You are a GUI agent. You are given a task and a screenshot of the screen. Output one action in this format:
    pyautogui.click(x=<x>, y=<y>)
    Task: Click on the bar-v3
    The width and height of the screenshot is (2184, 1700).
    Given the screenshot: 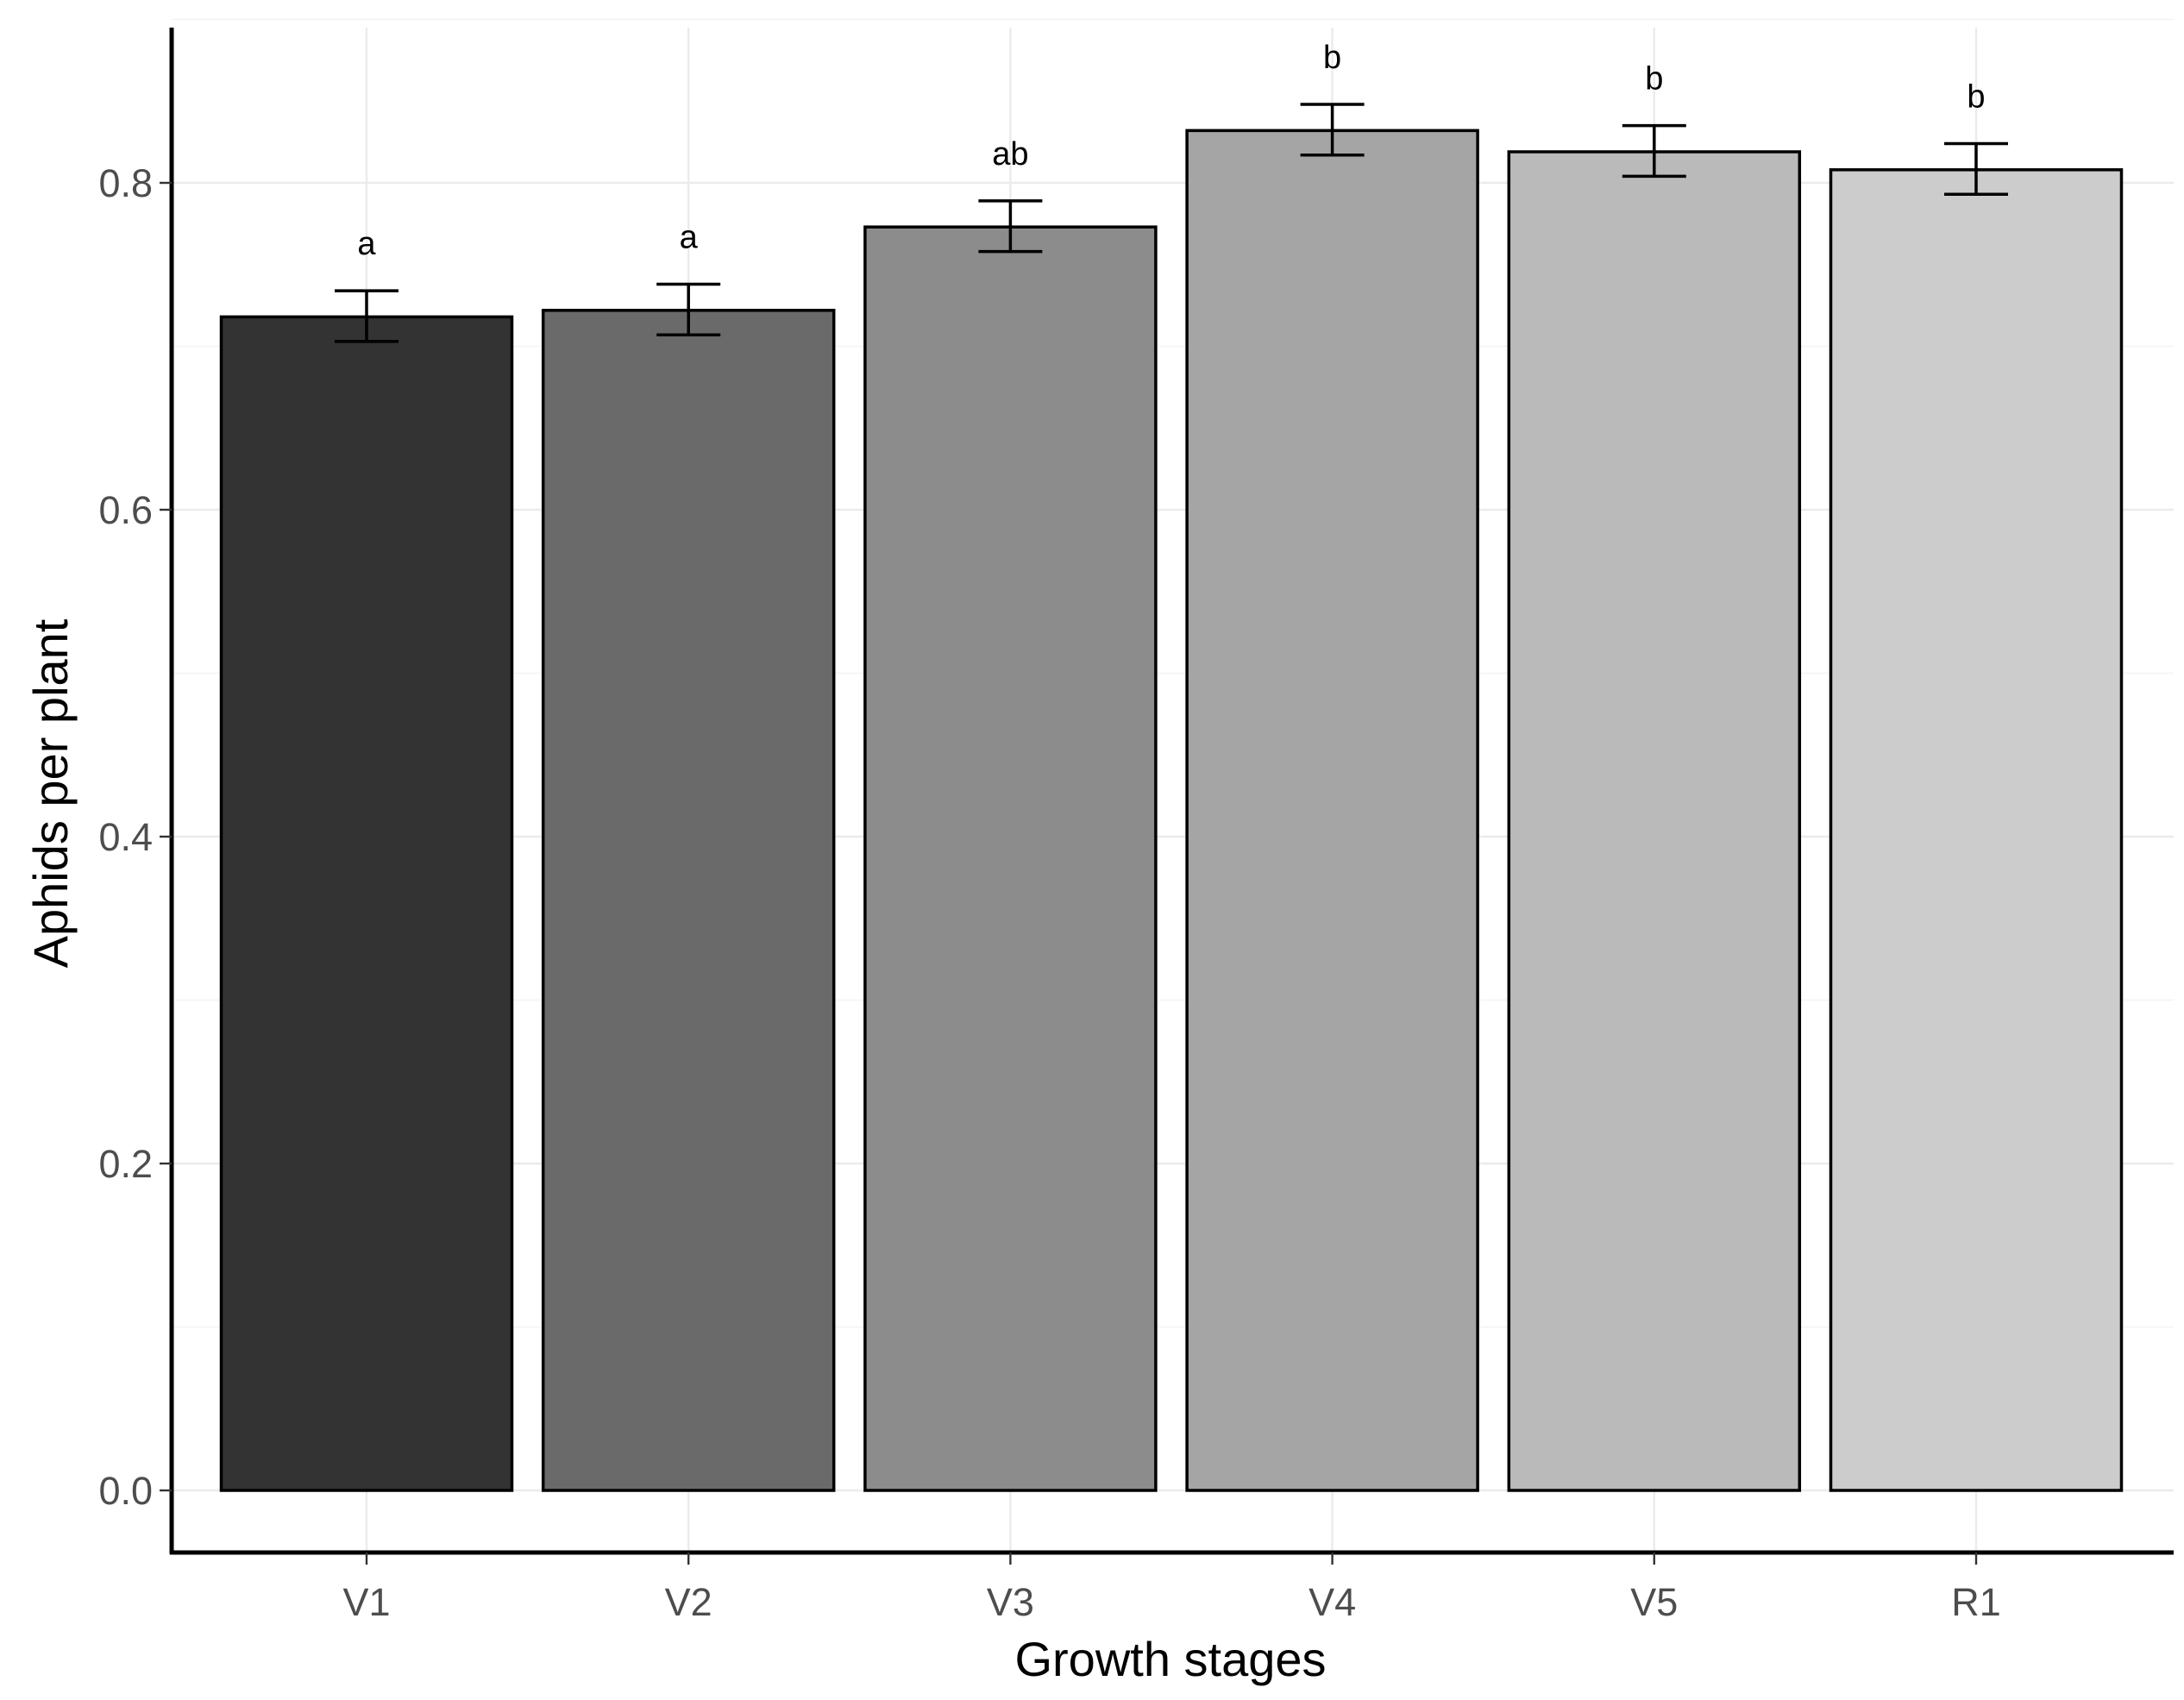 What is the action you would take?
    pyautogui.click(x=1010, y=858)
    